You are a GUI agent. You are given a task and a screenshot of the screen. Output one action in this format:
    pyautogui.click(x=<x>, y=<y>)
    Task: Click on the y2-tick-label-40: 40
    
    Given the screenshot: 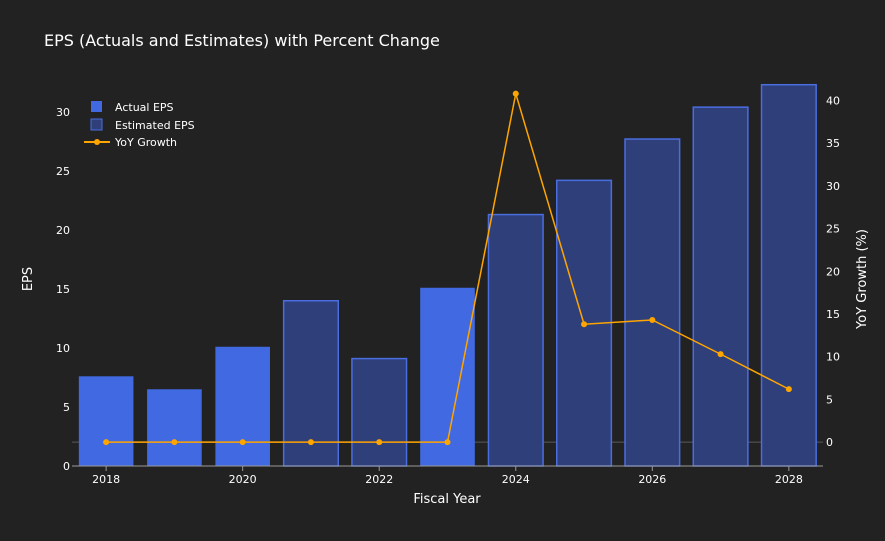 What is the action you would take?
    pyautogui.click(x=833, y=100)
    